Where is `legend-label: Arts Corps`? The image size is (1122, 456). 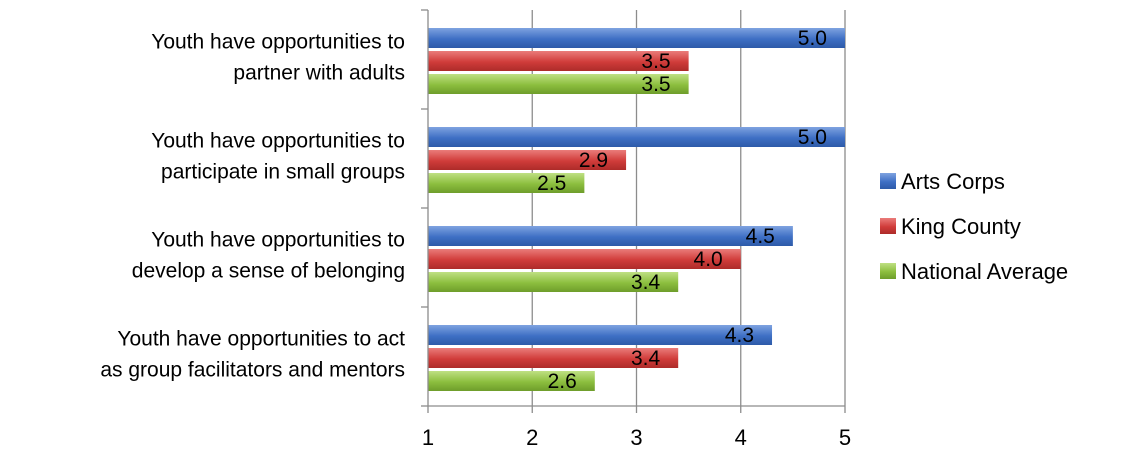 legend-label: Arts Corps is located at coordinates (953, 181).